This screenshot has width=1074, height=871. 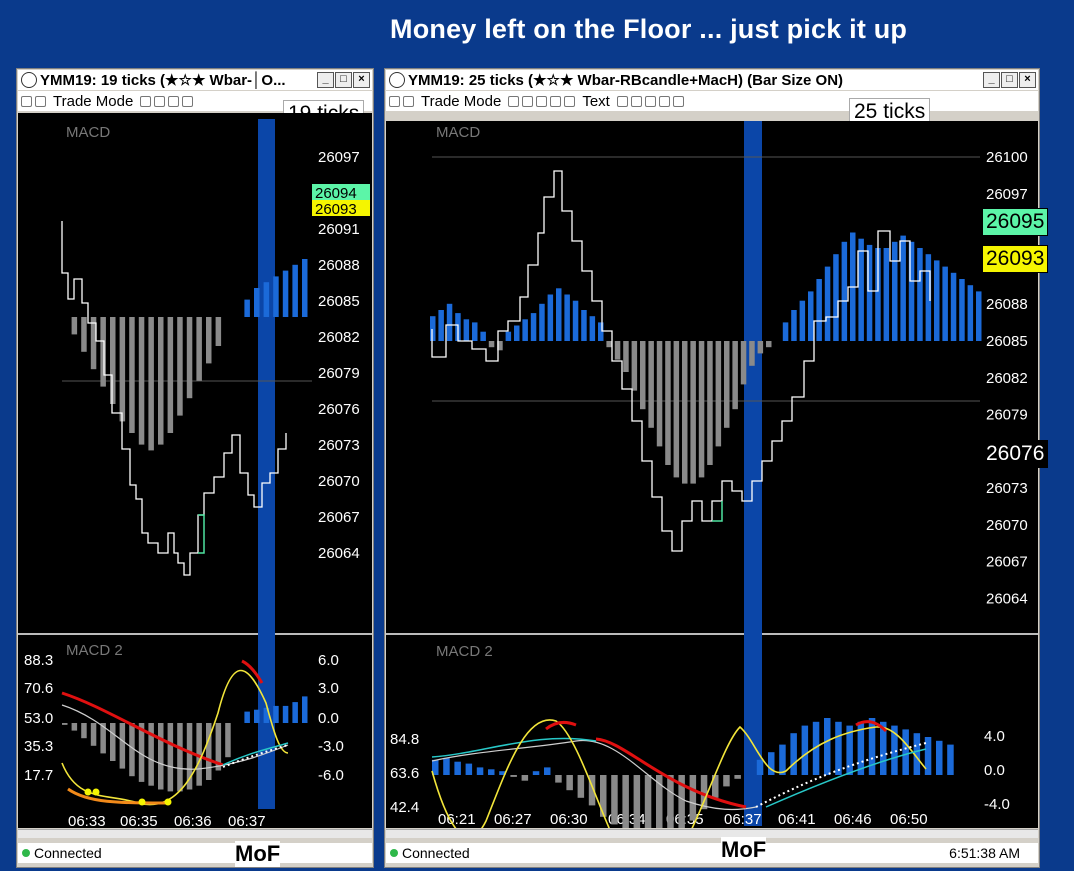 What do you see at coordinates (38, 660) in the screenshot?
I see `macd2-left-tick: 88.3` at bounding box center [38, 660].